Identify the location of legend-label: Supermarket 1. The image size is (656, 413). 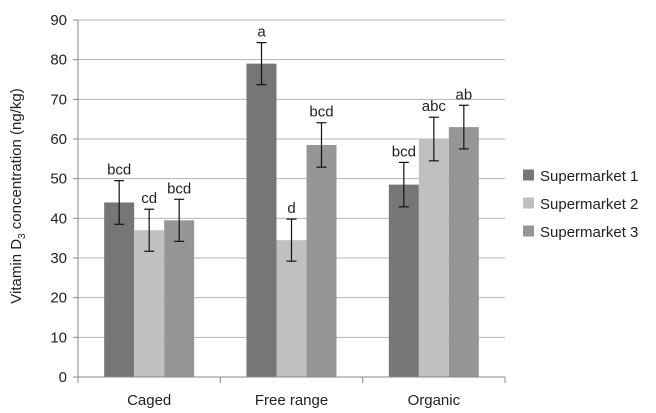
(589, 176).